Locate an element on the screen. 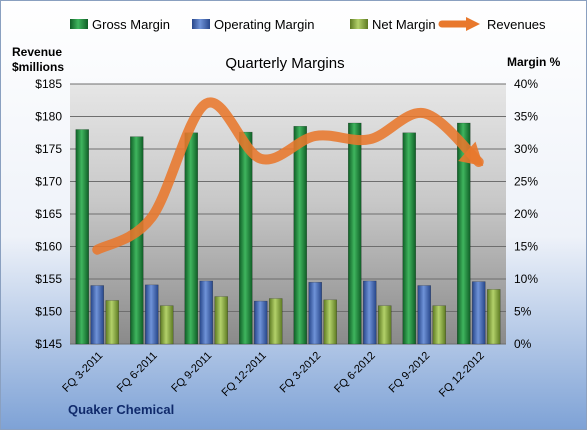 The height and width of the screenshot is (430, 587). right-tick-label: 5% is located at coordinates (523, 312).